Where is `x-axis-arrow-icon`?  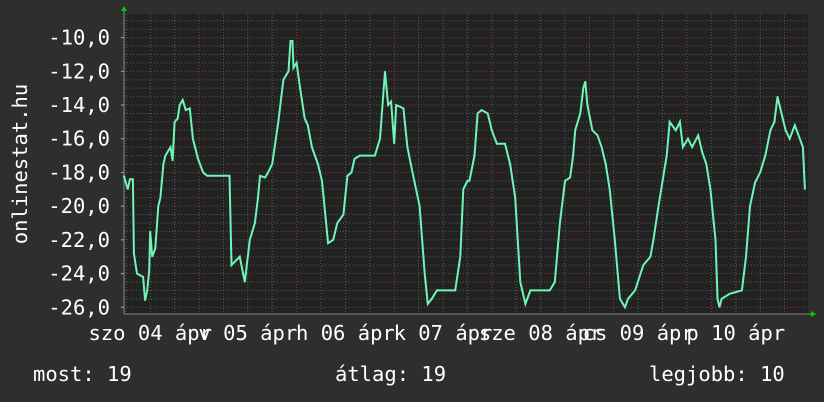
x-axis-arrow-icon is located at coordinates (813, 314).